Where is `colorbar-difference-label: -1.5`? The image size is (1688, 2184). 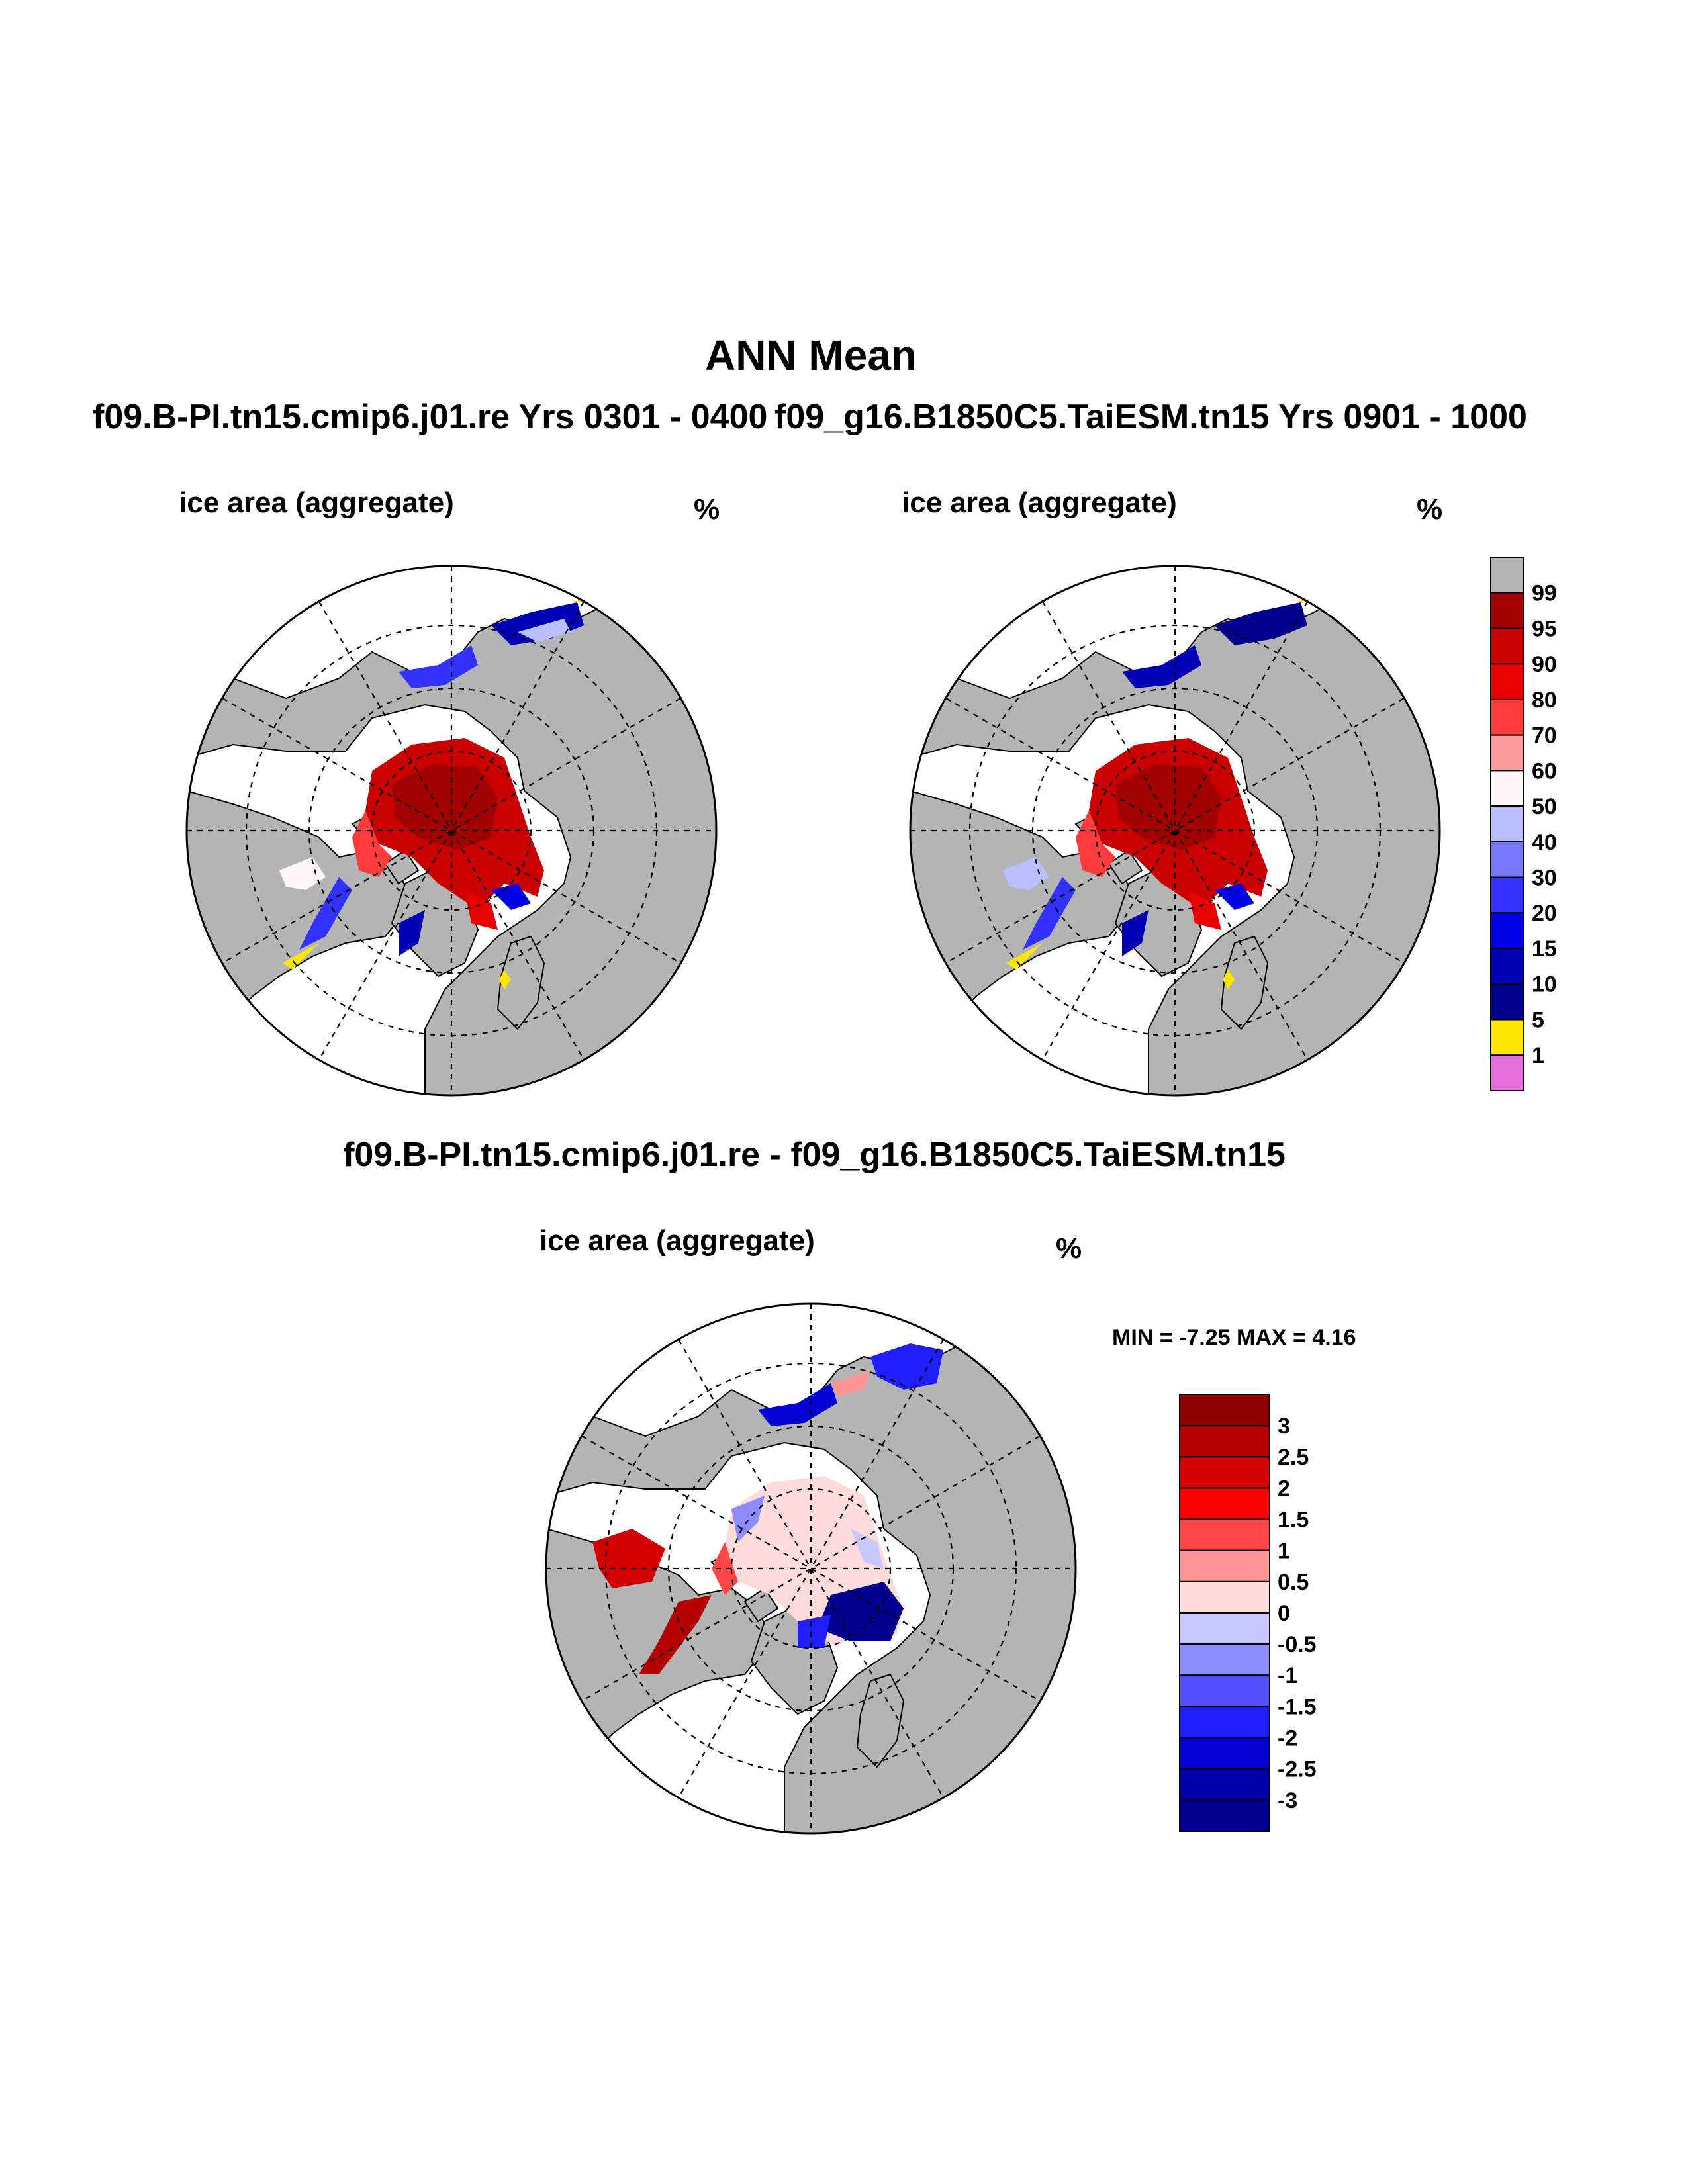
colorbar-difference-label: -1.5 is located at coordinates (1297, 1706).